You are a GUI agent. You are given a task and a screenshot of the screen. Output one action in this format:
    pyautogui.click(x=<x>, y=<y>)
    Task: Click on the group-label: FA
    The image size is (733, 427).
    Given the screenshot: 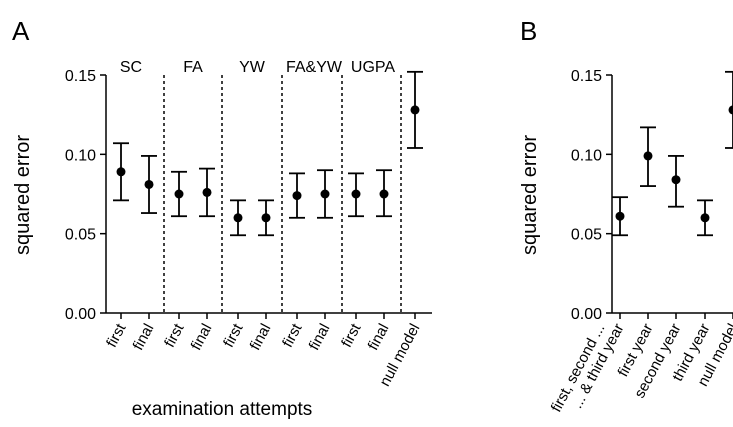 What is the action you would take?
    pyautogui.click(x=193, y=67)
    